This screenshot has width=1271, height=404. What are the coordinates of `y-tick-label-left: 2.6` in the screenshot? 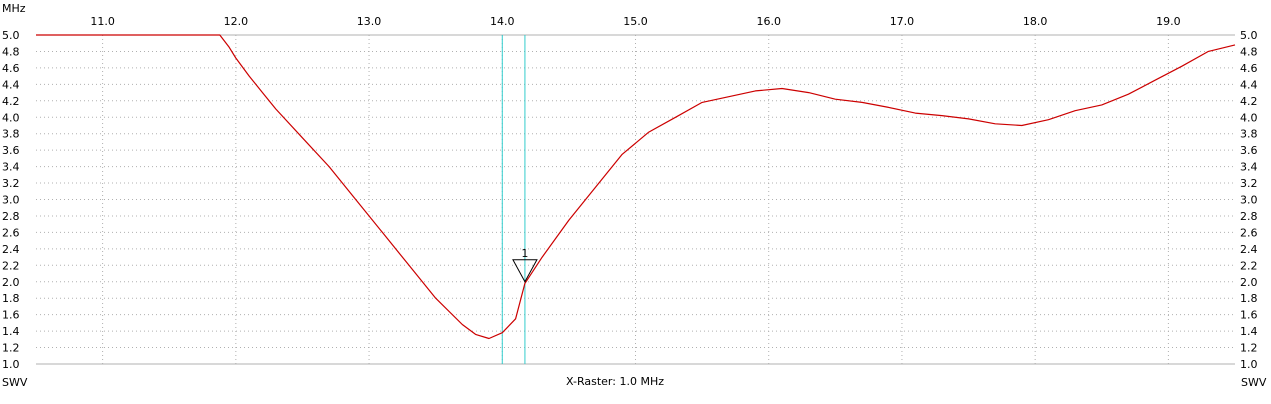 It's located at (11, 232).